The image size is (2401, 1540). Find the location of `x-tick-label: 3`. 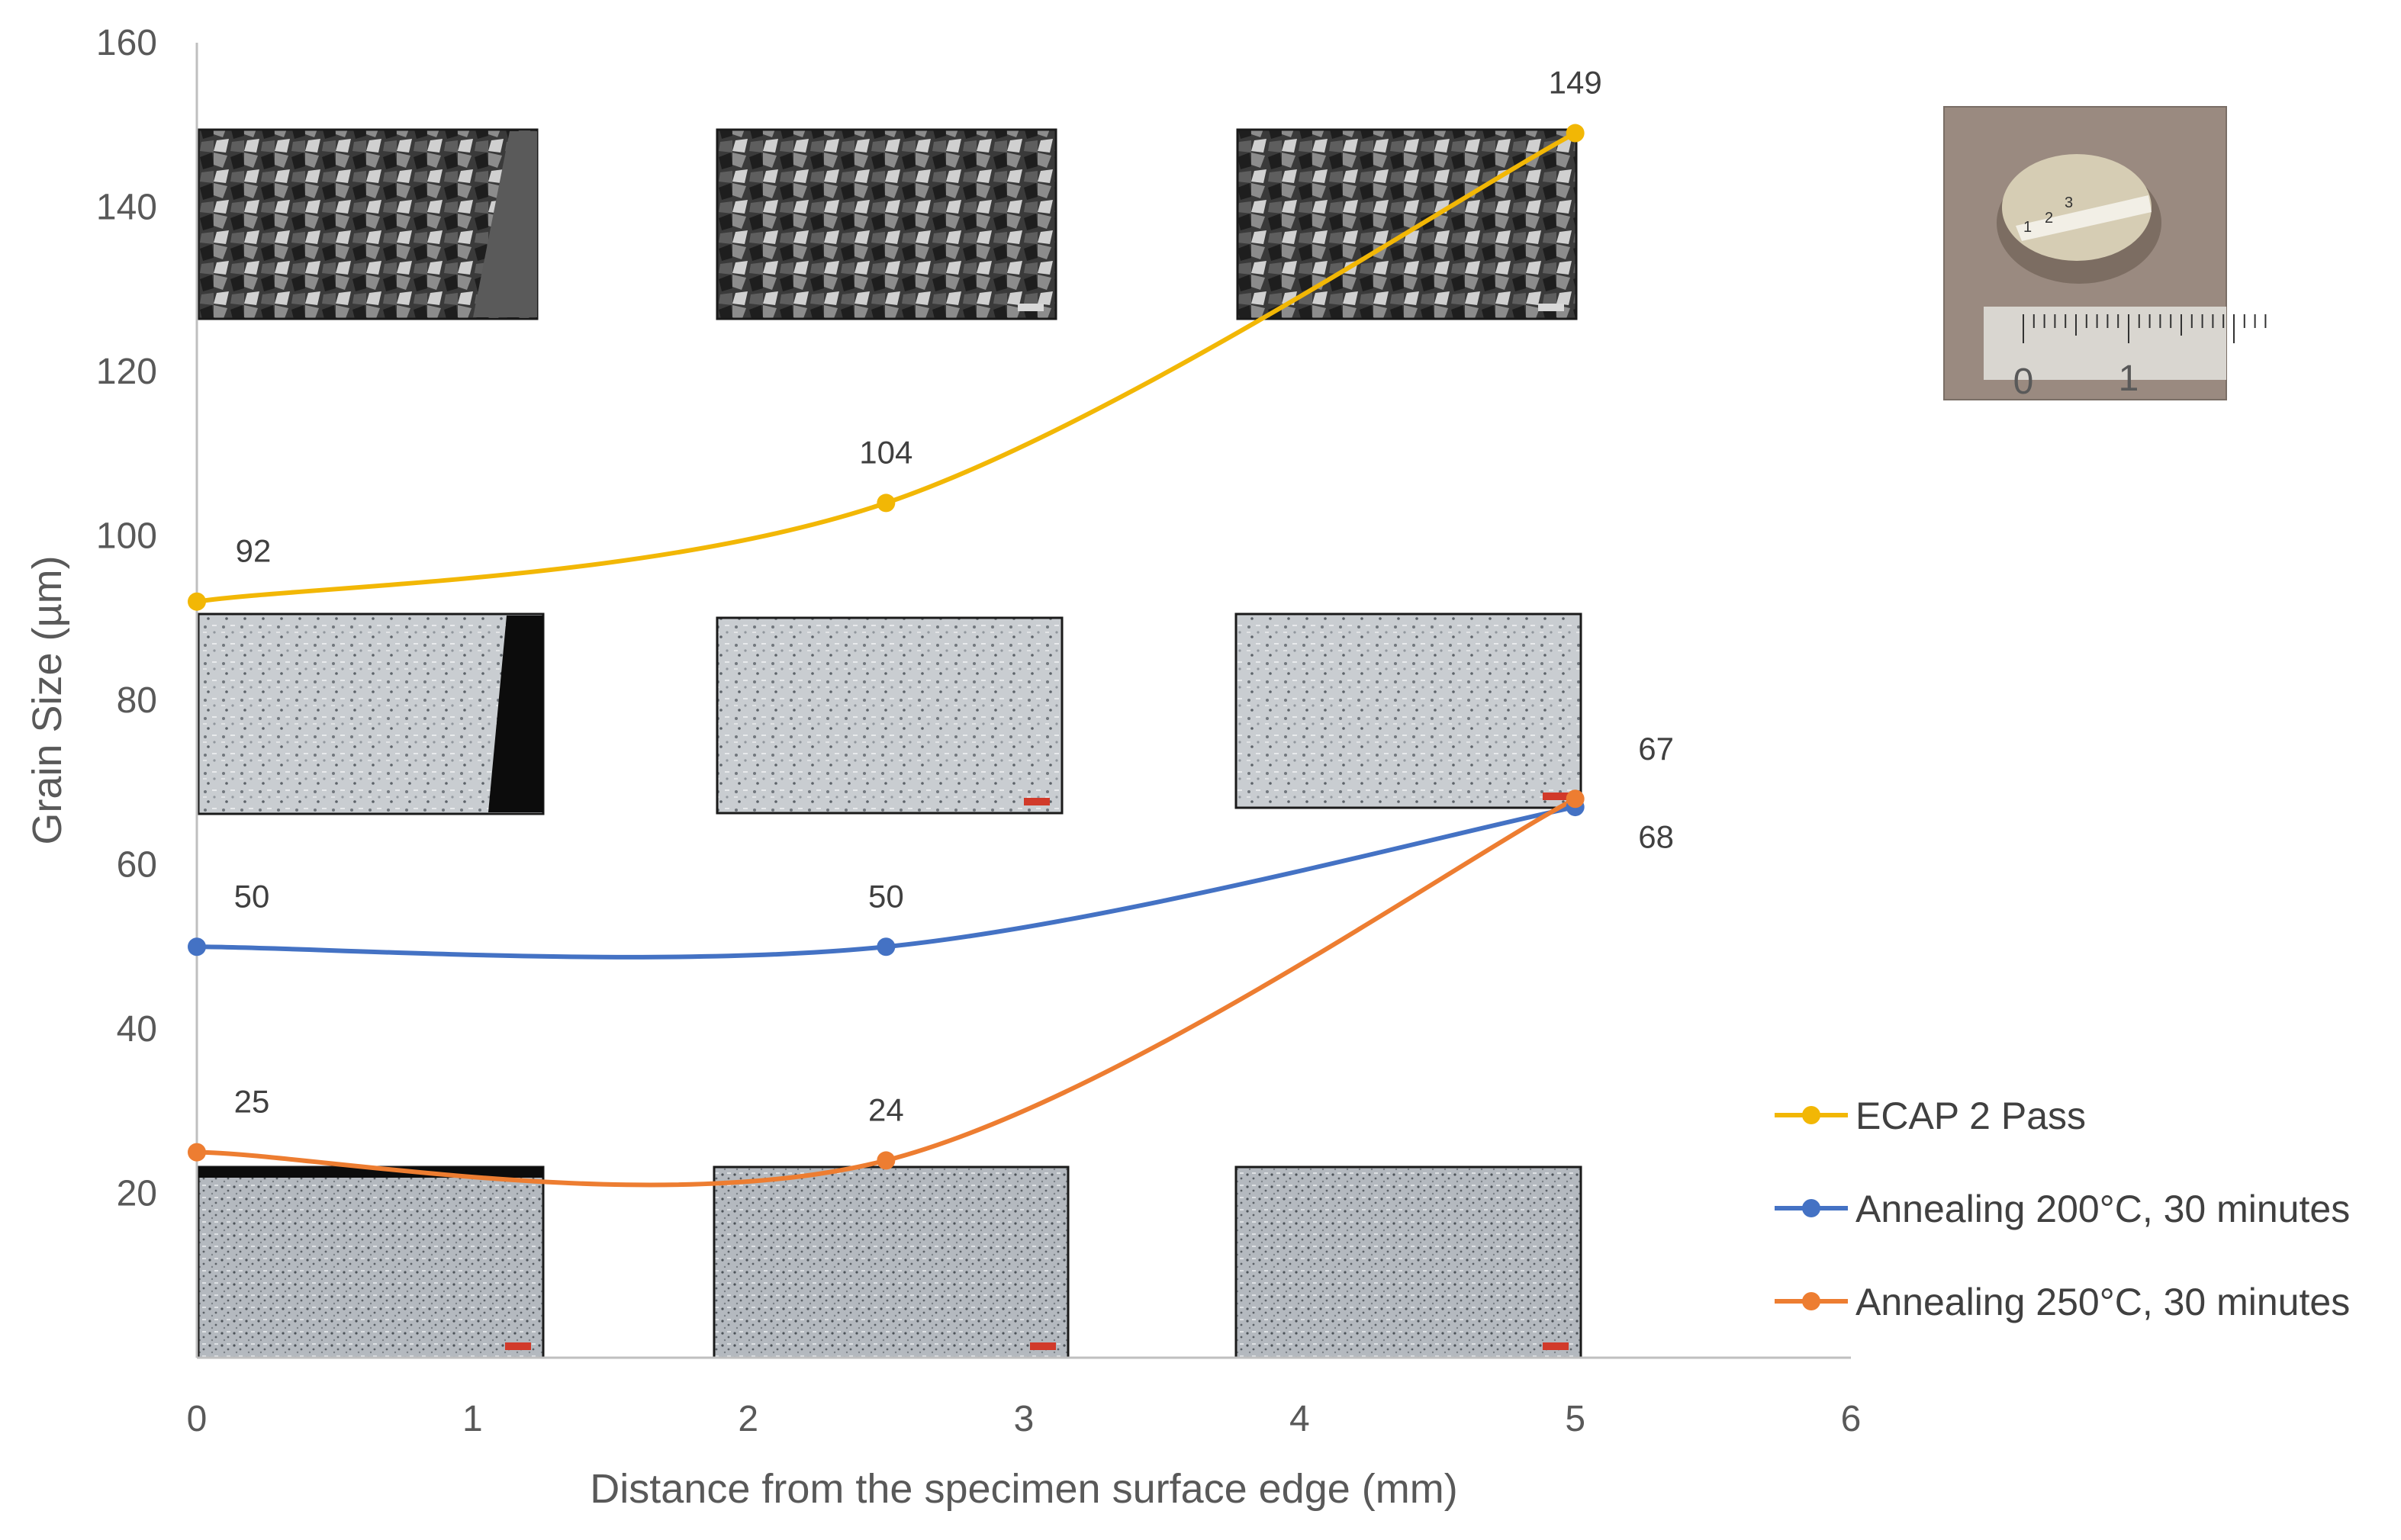

x-tick-label: 3 is located at coordinates (1024, 1419).